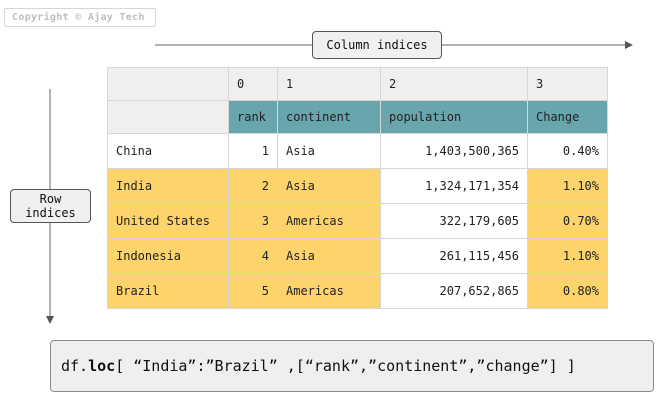 The width and height of the screenshot is (660, 407). I want to click on index-corner-cell, so click(168, 84).